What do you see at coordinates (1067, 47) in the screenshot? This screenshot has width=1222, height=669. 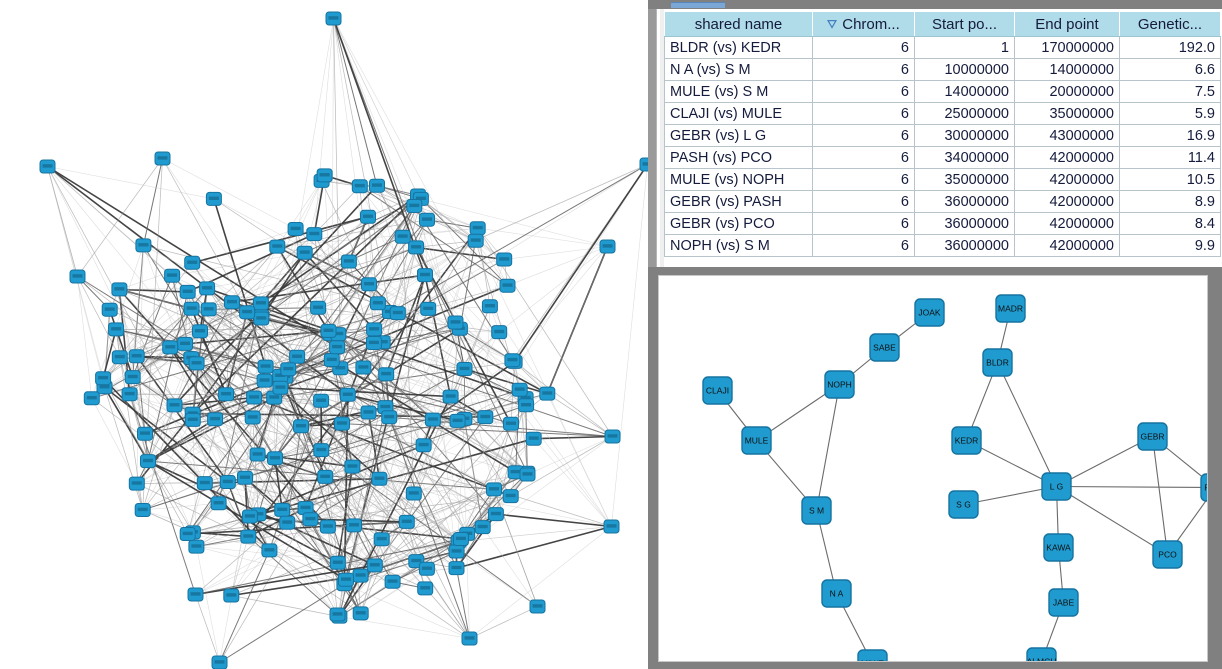 I see `cell-end_point: 170000000` at bounding box center [1067, 47].